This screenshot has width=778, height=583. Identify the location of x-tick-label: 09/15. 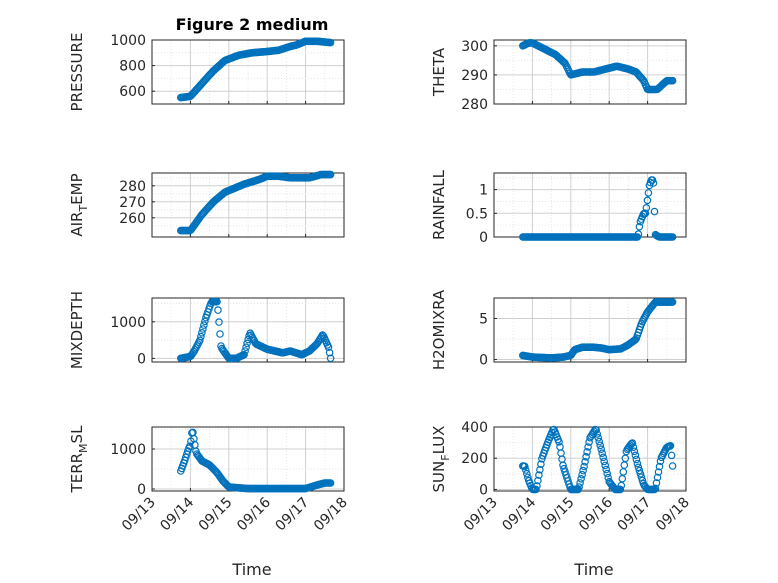
(558, 515).